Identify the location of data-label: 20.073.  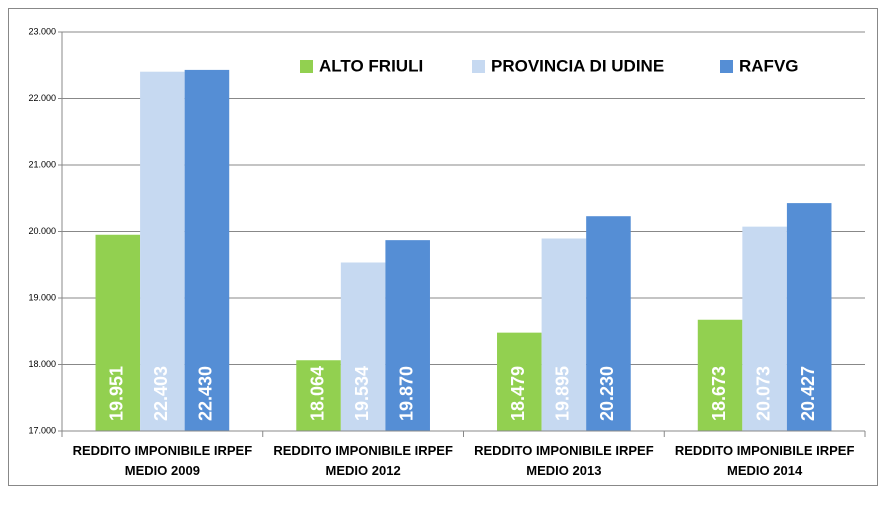
(763, 393).